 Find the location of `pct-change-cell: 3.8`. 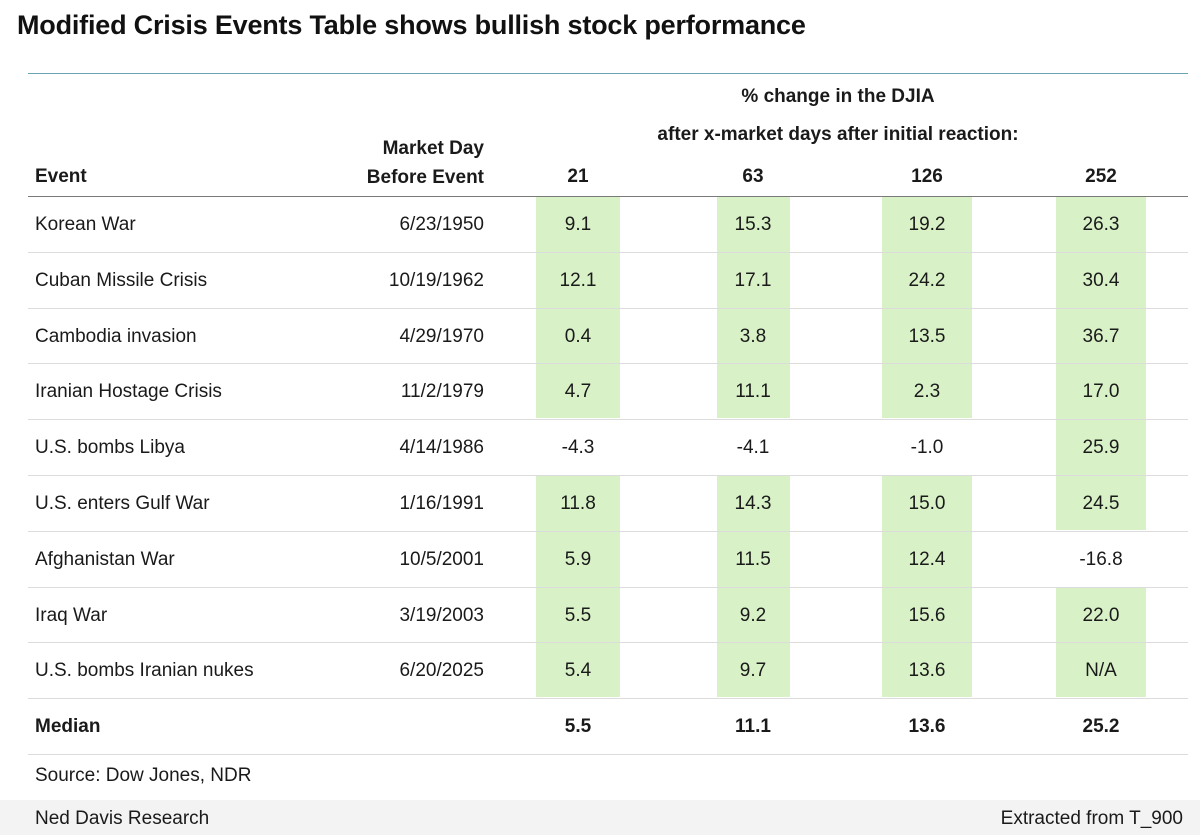

pct-change-cell: 3.8 is located at coordinates (753, 336).